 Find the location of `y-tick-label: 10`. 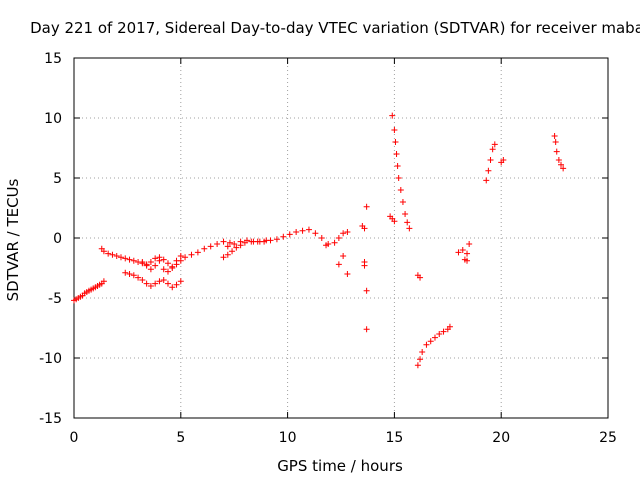

y-tick-label: 10 is located at coordinates (53, 119).